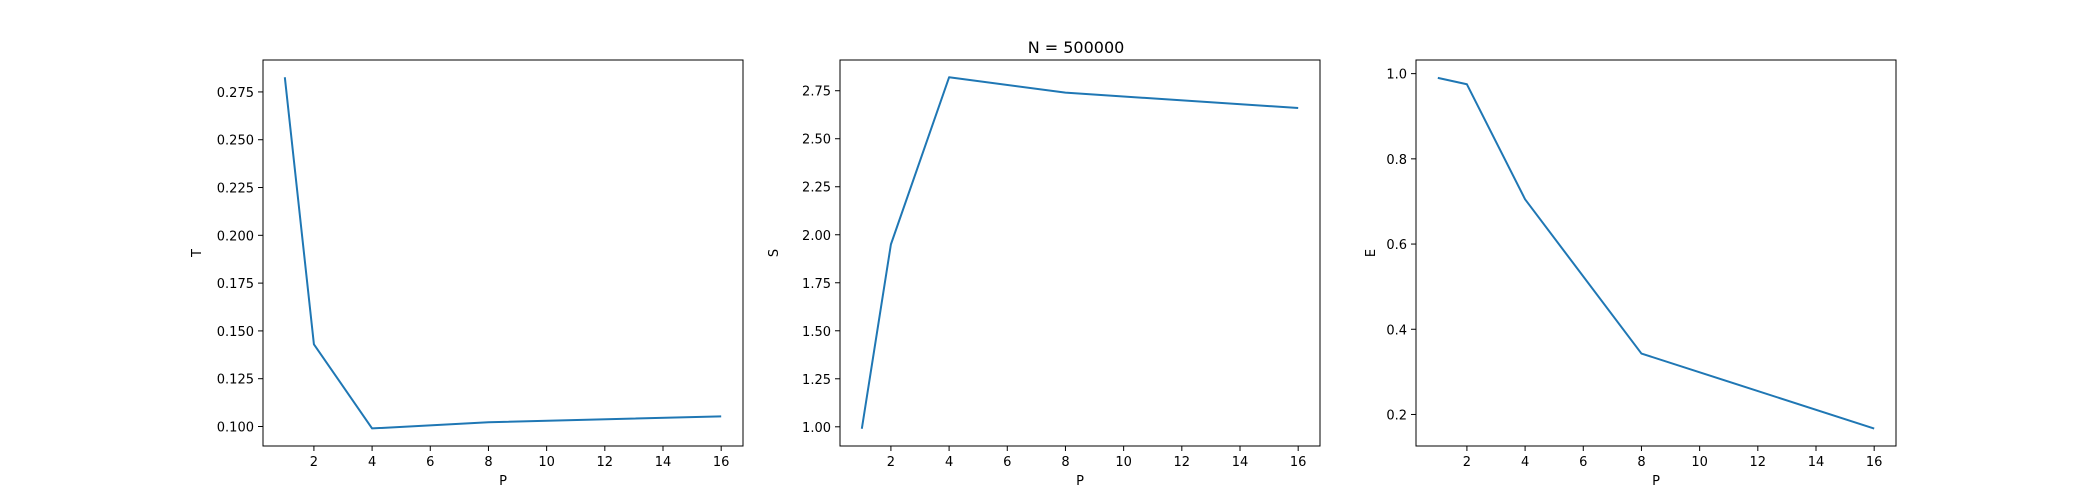  I want to click on y-tick-label: 2.75, so click(816, 92).